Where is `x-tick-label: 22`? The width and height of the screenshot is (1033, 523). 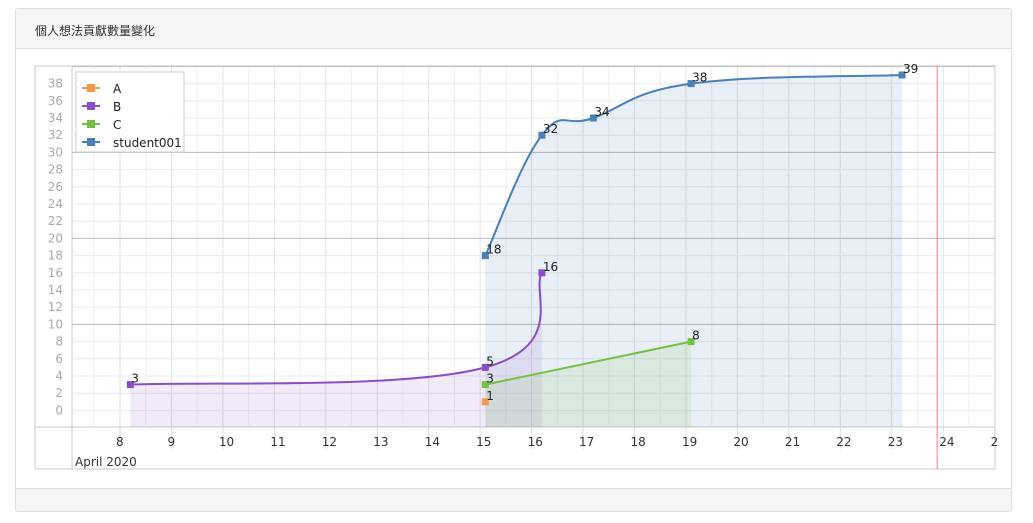
x-tick-label: 22 is located at coordinates (843, 442).